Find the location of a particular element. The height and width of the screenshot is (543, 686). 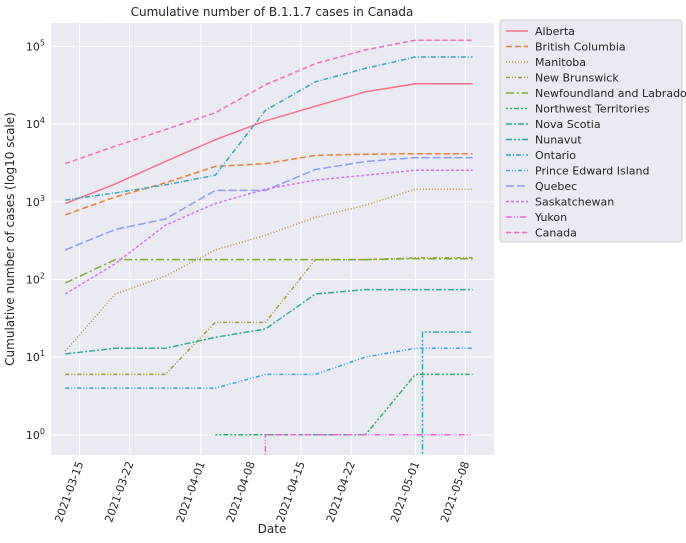

legend-label-nova-scotia: Nova Scotia is located at coordinates (568, 124).